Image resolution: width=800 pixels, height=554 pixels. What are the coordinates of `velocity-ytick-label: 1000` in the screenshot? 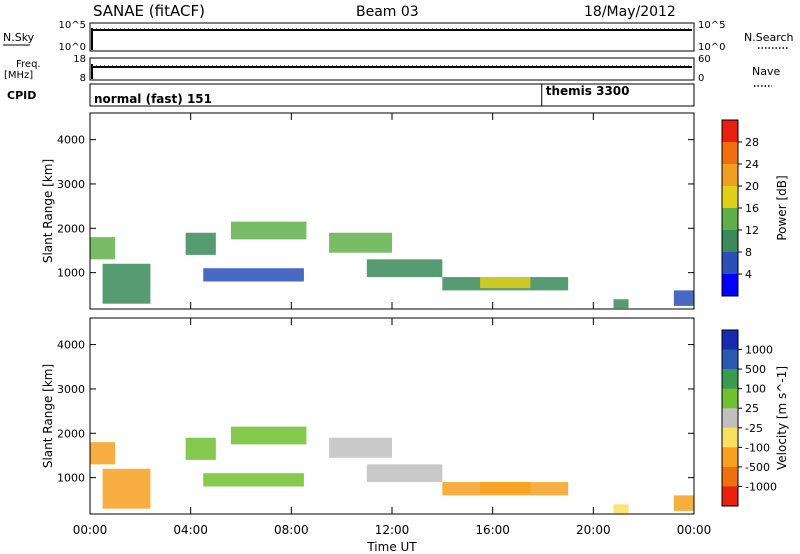 It's located at (71, 478).